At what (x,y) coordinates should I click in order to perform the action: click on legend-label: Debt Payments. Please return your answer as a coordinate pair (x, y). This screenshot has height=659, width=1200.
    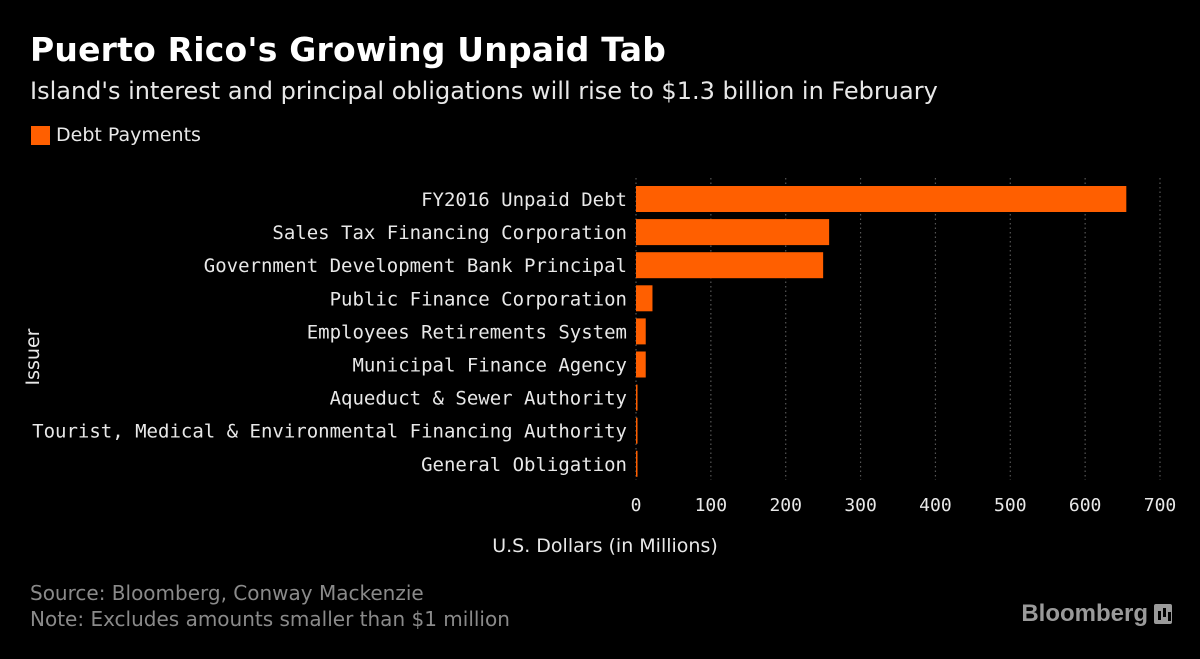
    Looking at the image, I should click on (128, 135).